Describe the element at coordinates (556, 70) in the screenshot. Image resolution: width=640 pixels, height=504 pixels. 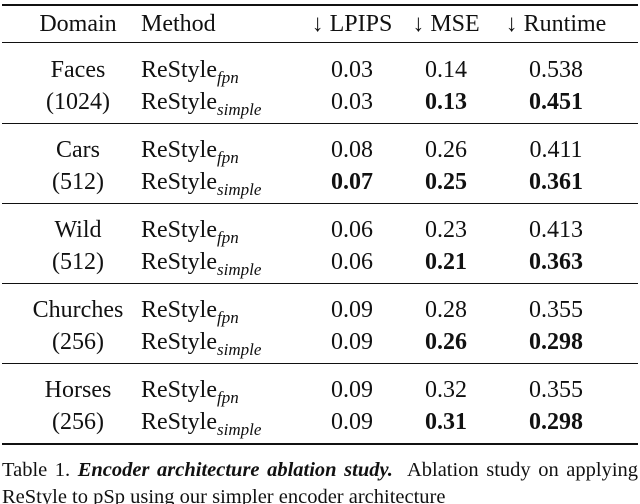
I see `value-cell: 0.538` at that location.